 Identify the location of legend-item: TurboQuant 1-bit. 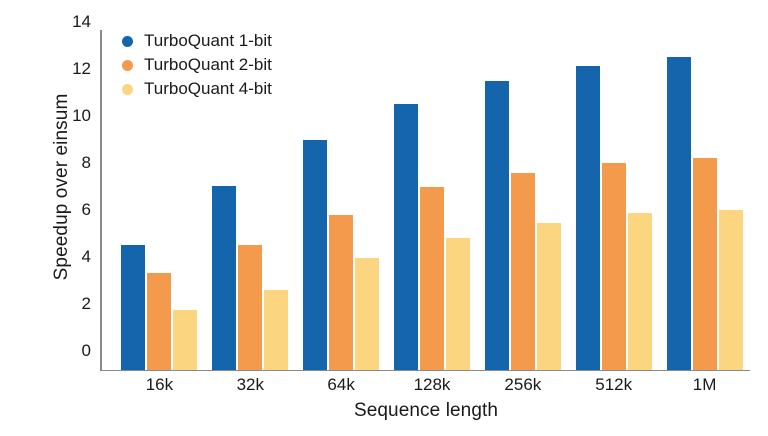
(197, 41).